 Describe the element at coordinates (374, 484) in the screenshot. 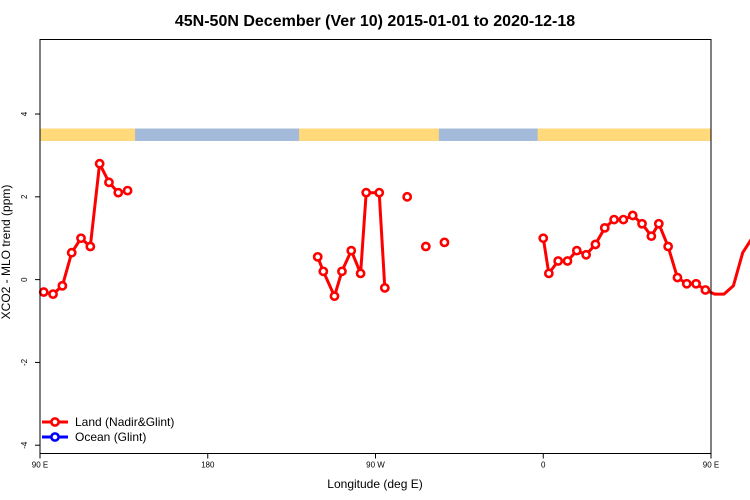

I see `x-axis-label: Longitude (deg E)` at that location.